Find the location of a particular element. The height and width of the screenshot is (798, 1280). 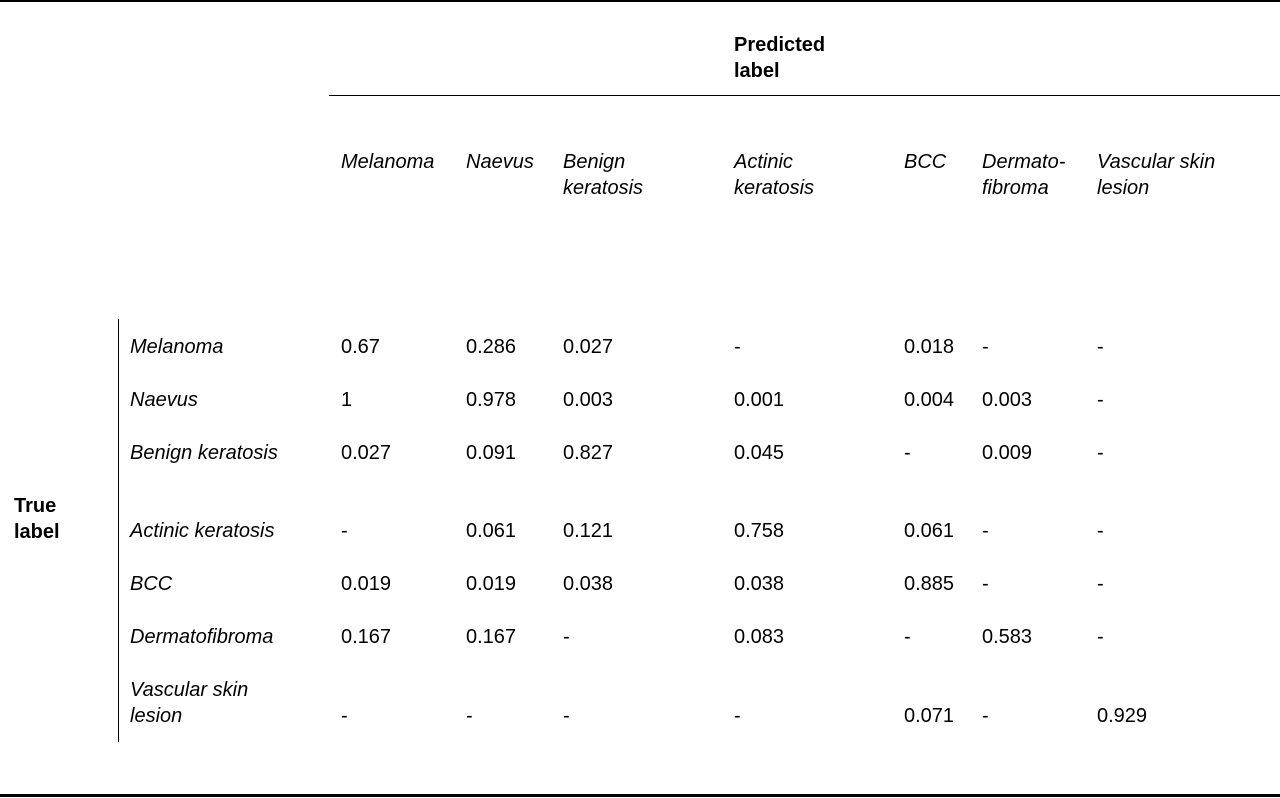

true-label-header: True label is located at coordinates (37, 519).